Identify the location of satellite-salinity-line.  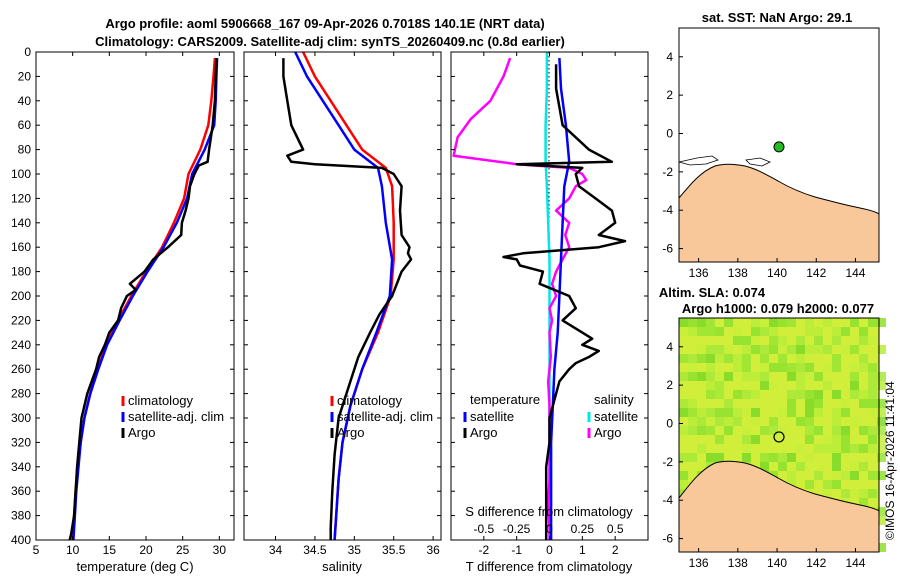
(344, 296).